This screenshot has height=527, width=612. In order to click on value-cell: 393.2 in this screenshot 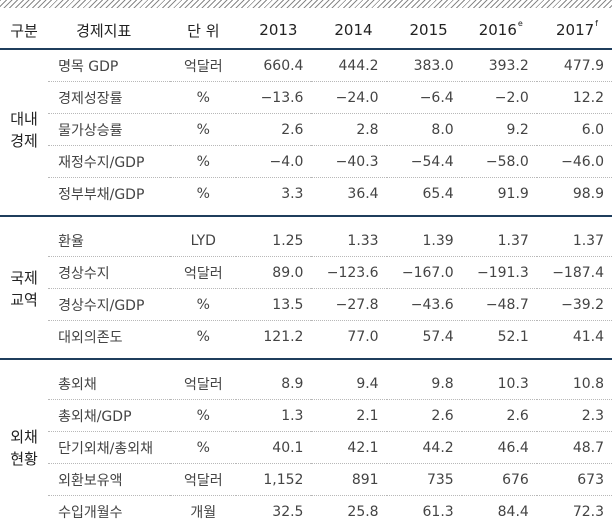, I will do `click(499, 65)`.